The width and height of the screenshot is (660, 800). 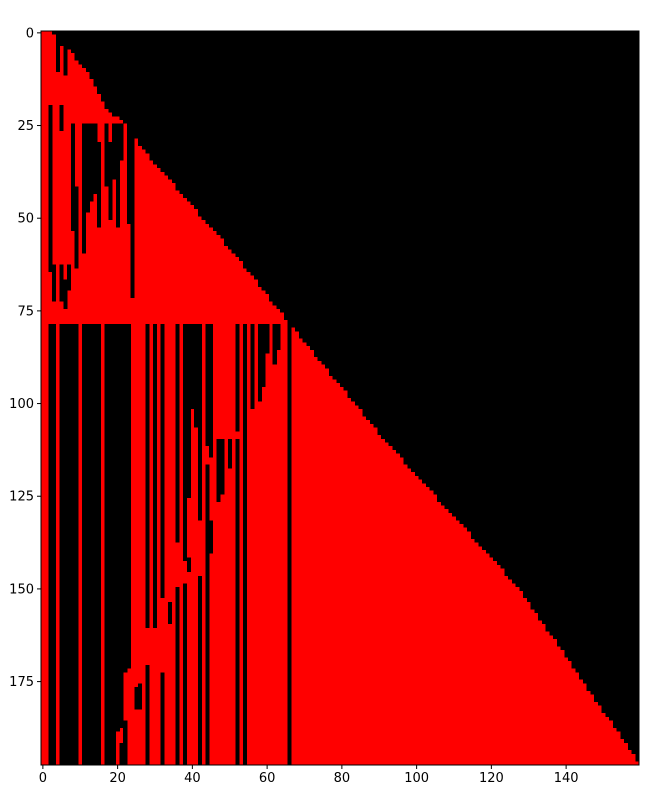 What do you see at coordinates (25, 126) in the screenshot?
I see `y-tick-label: 25` at bounding box center [25, 126].